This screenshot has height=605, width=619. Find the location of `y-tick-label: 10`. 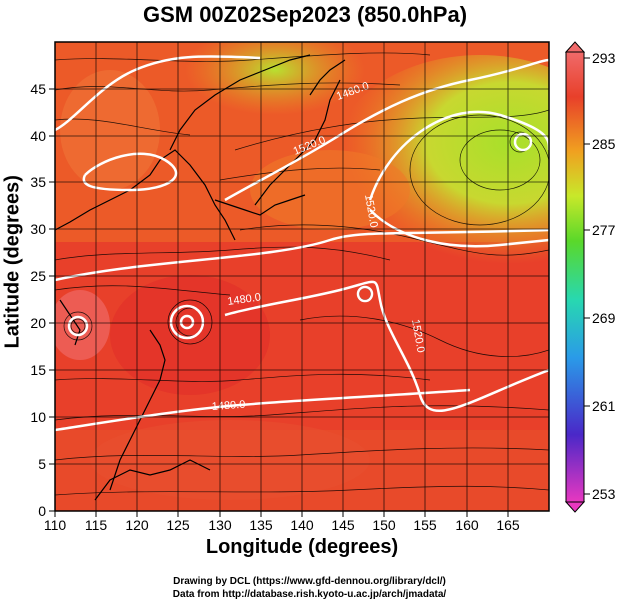

y-tick-label: 10 is located at coordinates (38, 417).